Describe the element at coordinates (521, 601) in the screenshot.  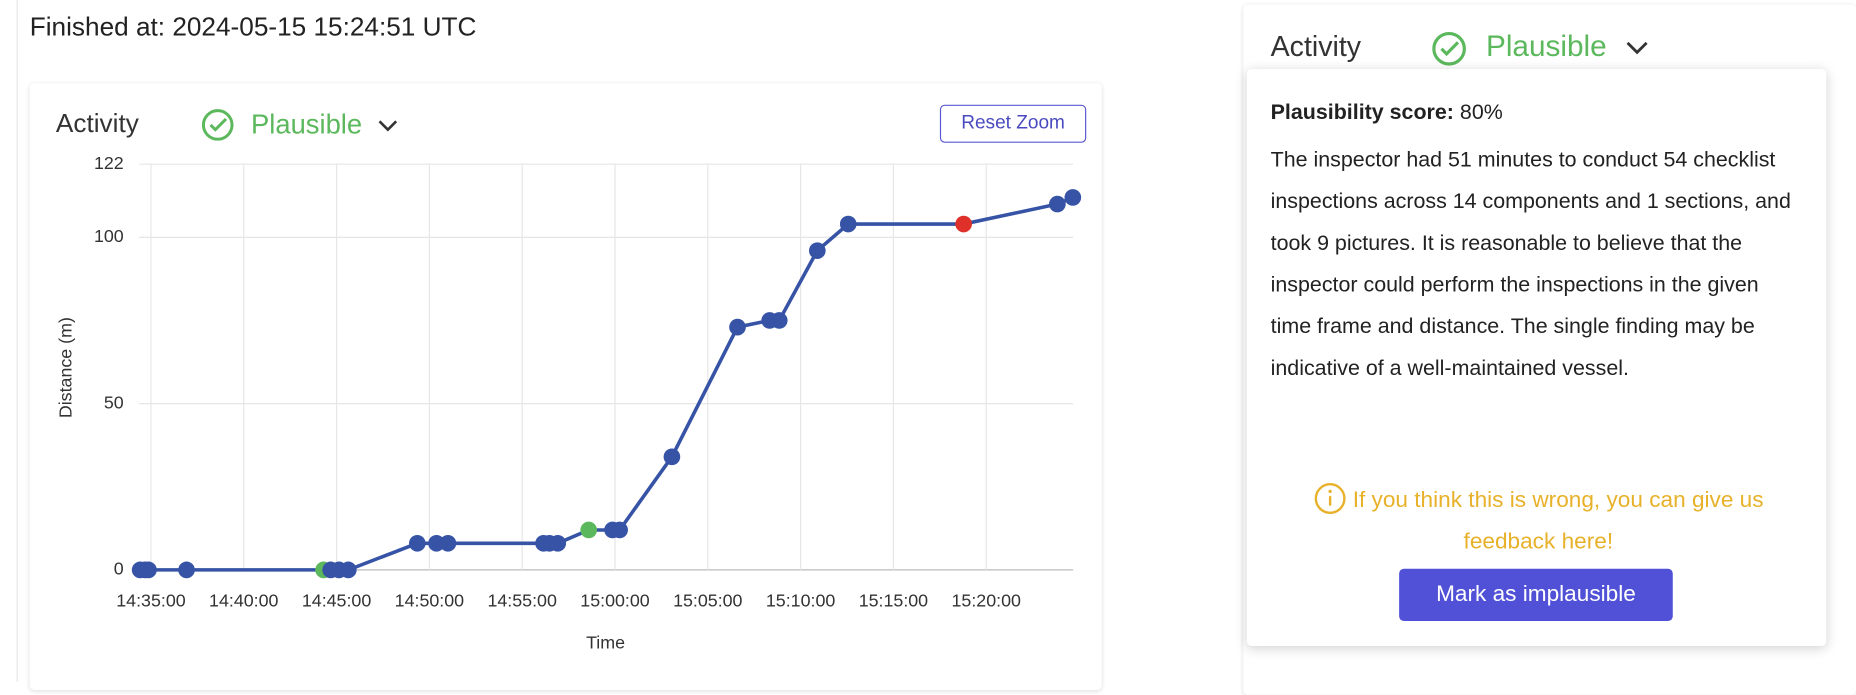
I see `x-tick-label: 14:55:00` at that location.